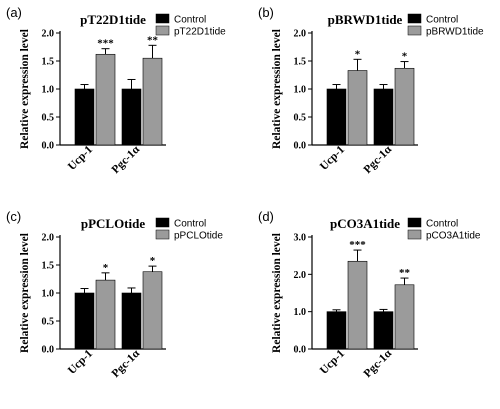 The image size is (500, 409). What do you see at coordinates (266, 216) in the screenshot?
I see `panel-label: (d)` at bounding box center [266, 216].